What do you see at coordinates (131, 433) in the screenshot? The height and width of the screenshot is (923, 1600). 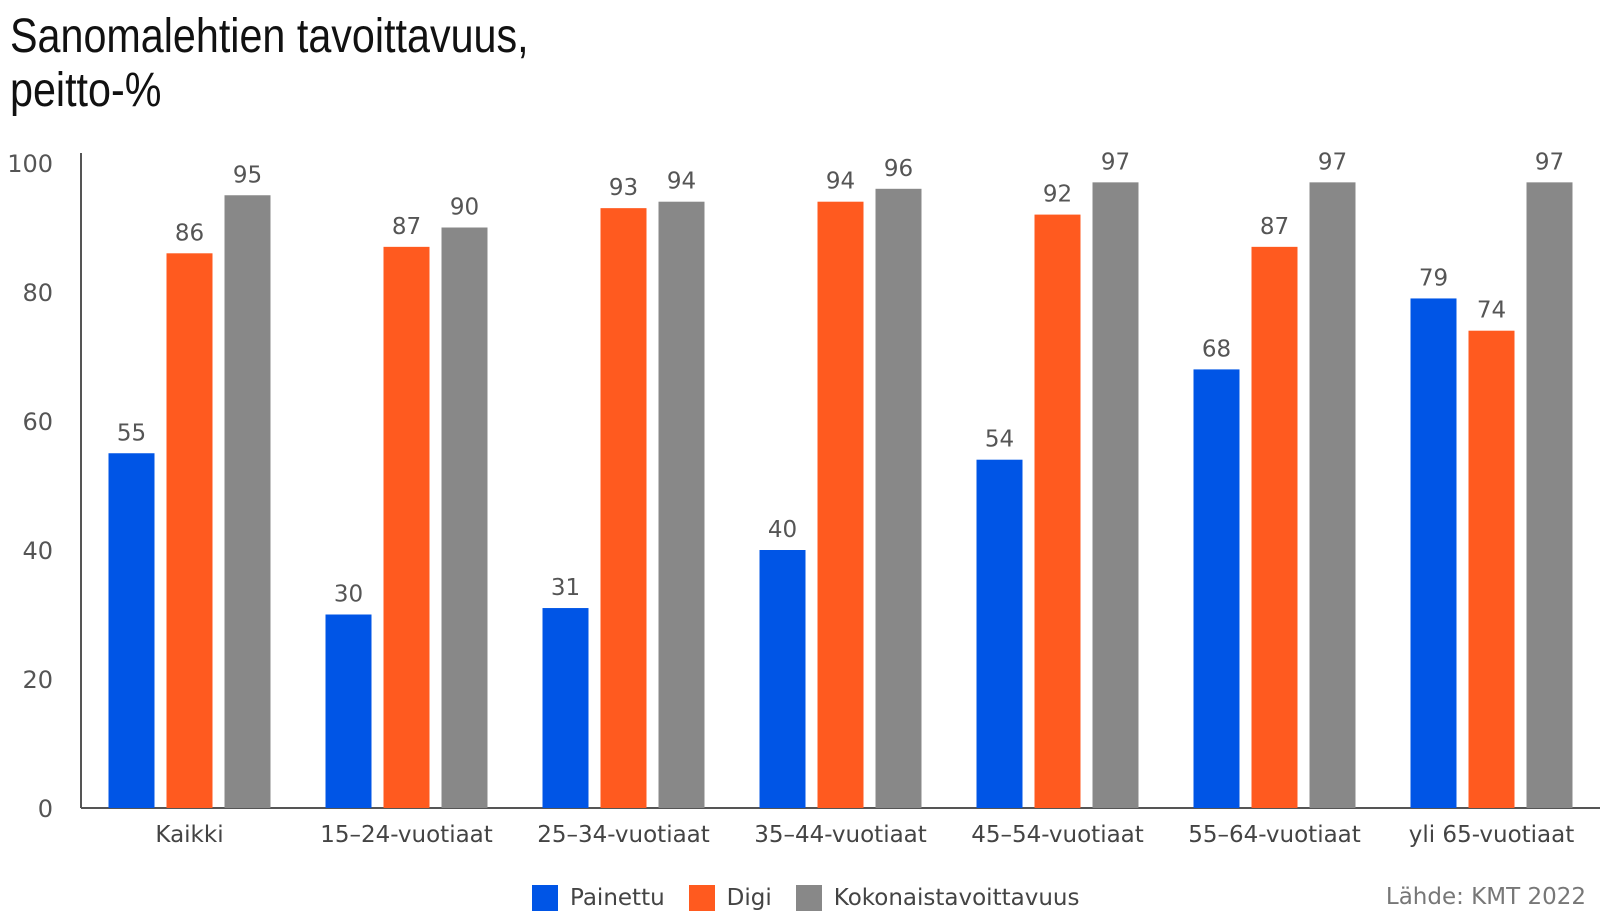 I see `data-label: 55` at bounding box center [131, 433].